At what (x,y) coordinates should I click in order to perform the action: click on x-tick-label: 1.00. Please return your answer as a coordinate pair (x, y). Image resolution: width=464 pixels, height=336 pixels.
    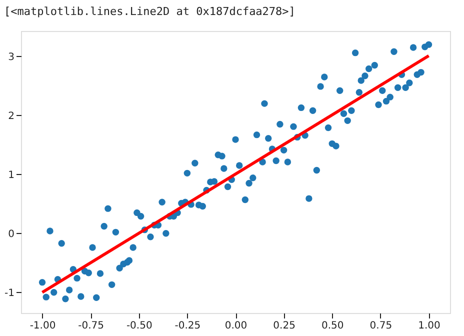
    Looking at the image, I should click on (429, 326).